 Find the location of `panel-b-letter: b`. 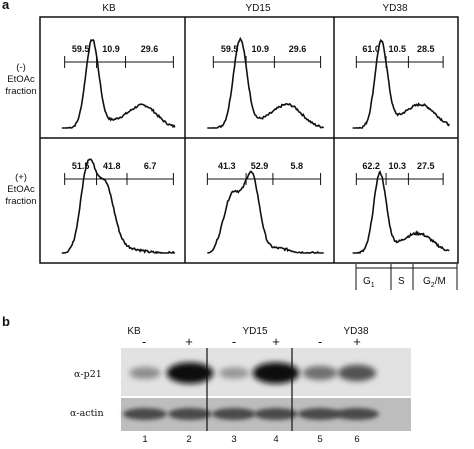

panel-b-letter: b is located at coordinates (6, 321).